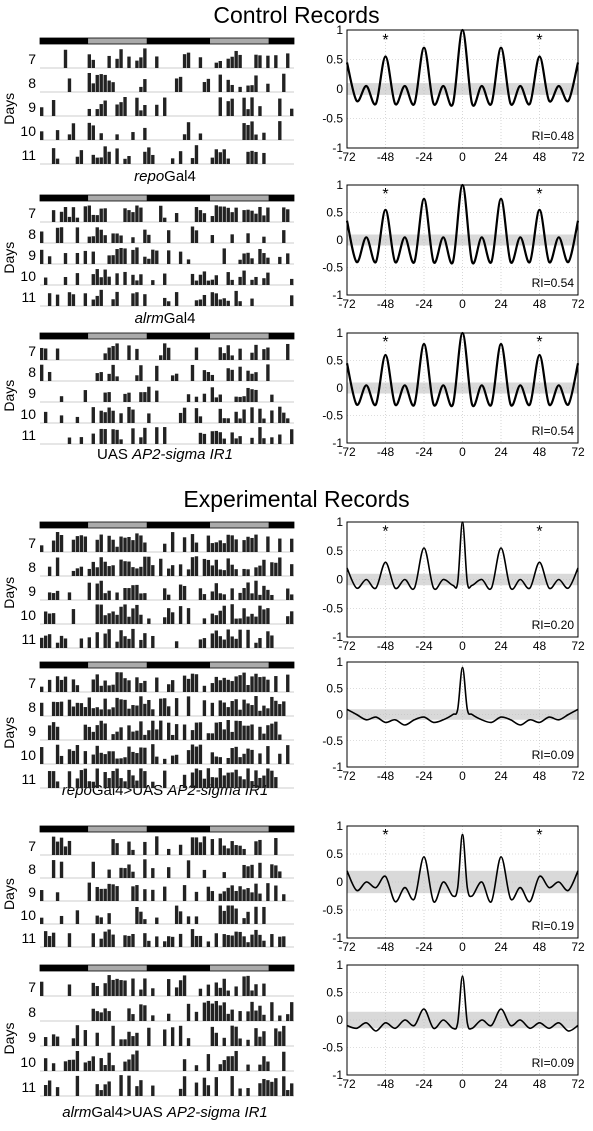 This screenshot has width=593, height=1131. Describe the element at coordinates (539, 342) in the screenshot. I see `significance-star: *` at that location.